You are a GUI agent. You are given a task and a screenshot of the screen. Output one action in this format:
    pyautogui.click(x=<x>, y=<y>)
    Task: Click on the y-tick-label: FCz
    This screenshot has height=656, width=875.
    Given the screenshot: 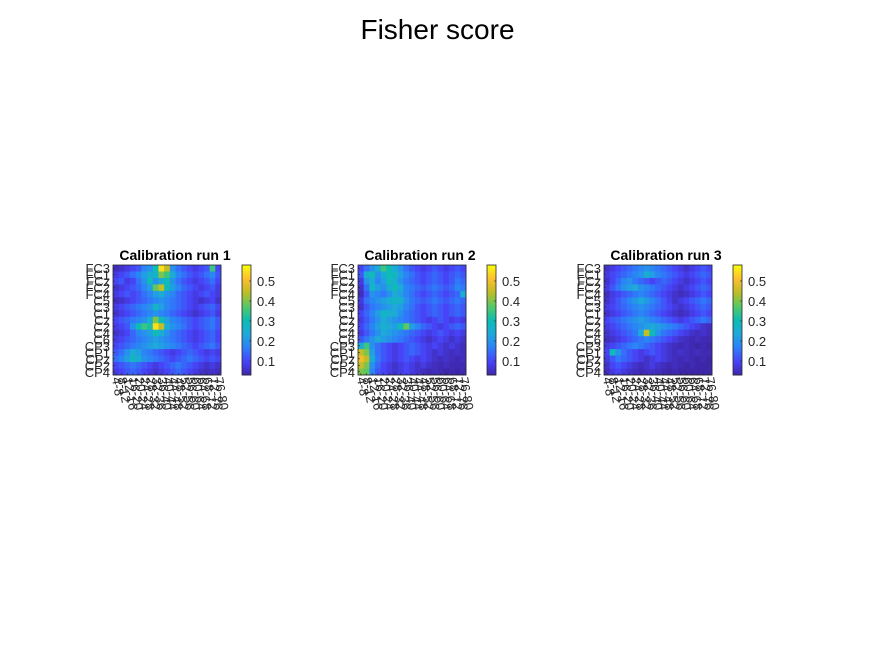 What is the action you would take?
    pyautogui.click(x=98, y=281)
    